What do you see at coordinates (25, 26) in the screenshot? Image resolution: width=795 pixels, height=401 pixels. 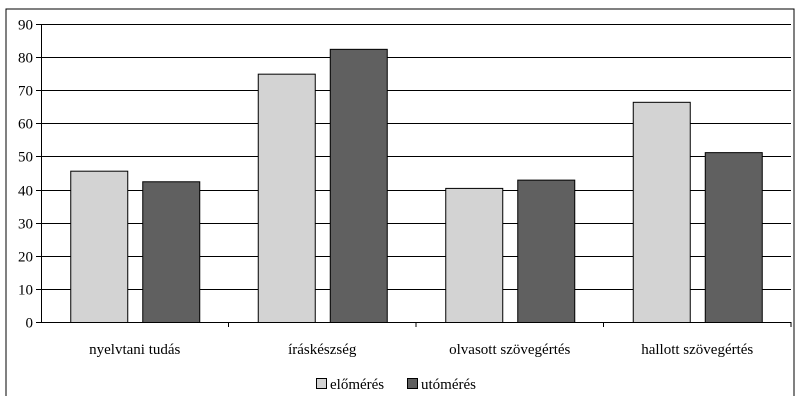 I see `y-tick-label: 90` at bounding box center [25, 26].